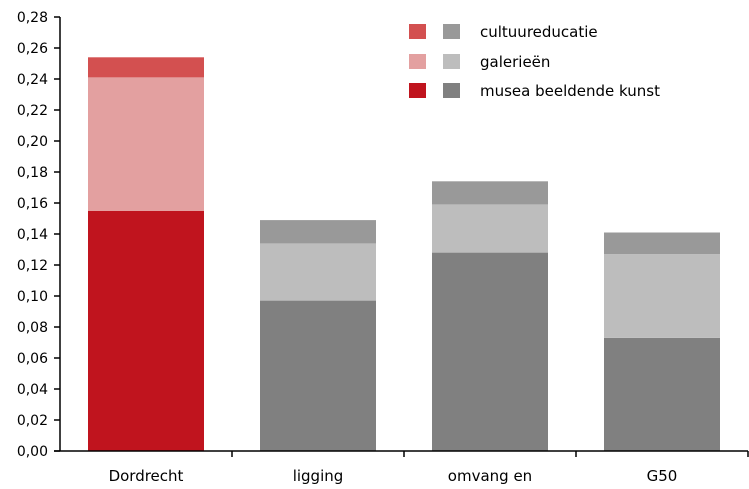 The height and width of the screenshot is (489, 749). What do you see at coordinates (32, 80) in the screenshot?
I see `y-tick-label: 0,24` at bounding box center [32, 80].